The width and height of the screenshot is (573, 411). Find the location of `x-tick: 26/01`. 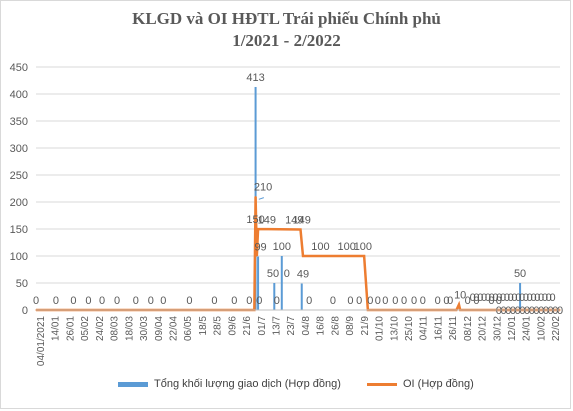

x-tick: 26/01 is located at coordinates (70, 328).